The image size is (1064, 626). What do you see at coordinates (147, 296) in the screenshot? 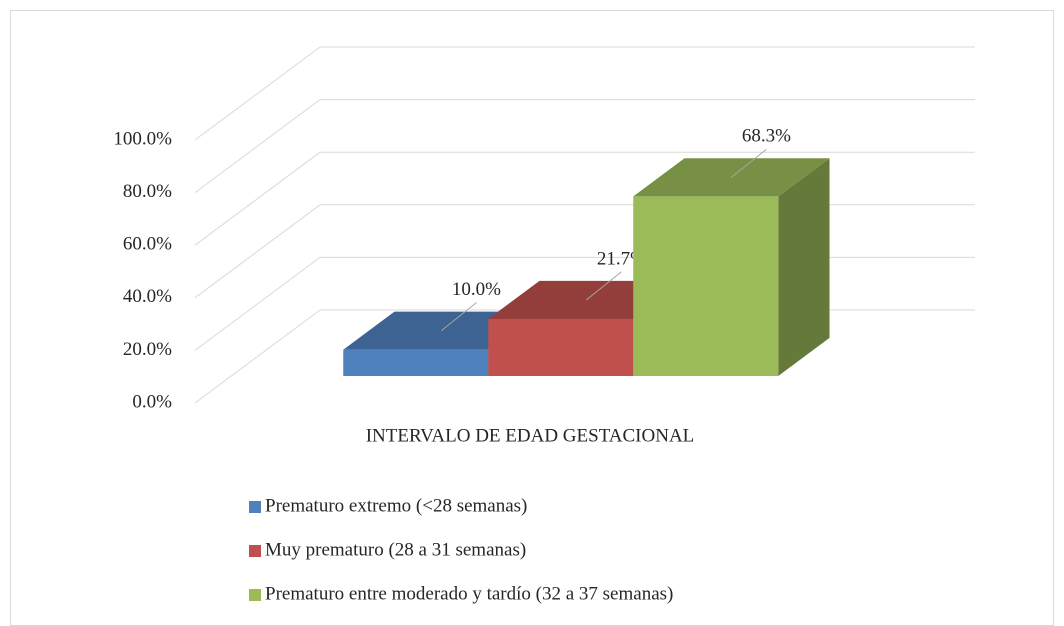
I see `y-tick-label: 40.0%` at bounding box center [147, 296].